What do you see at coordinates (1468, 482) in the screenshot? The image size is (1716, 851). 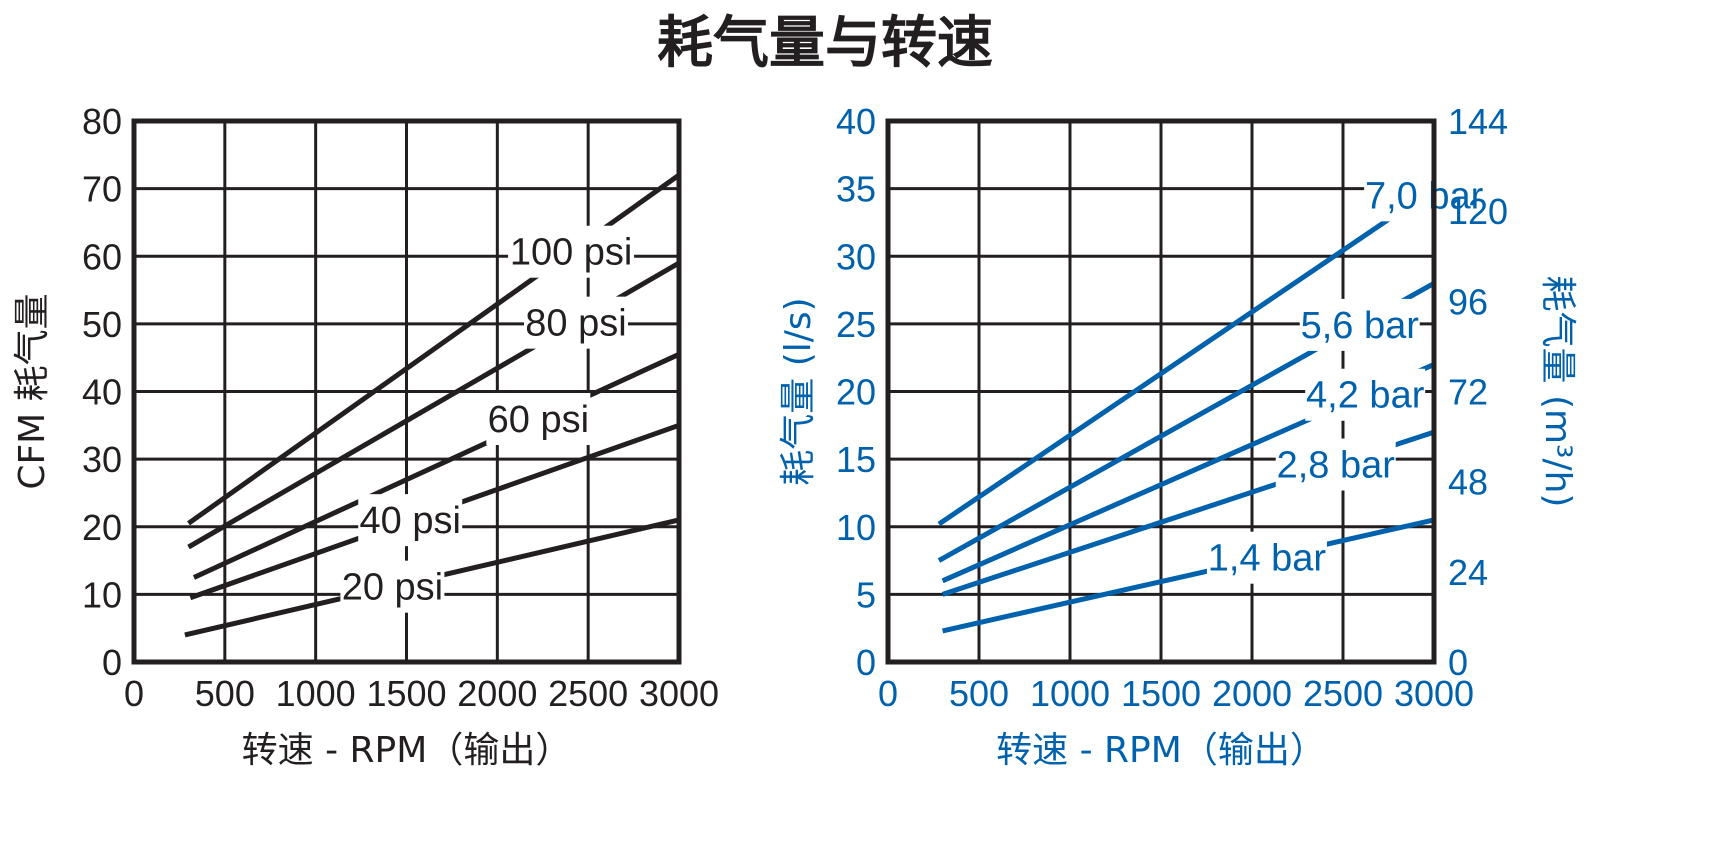 I see `y-right-tick-label: 48` at bounding box center [1468, 482].